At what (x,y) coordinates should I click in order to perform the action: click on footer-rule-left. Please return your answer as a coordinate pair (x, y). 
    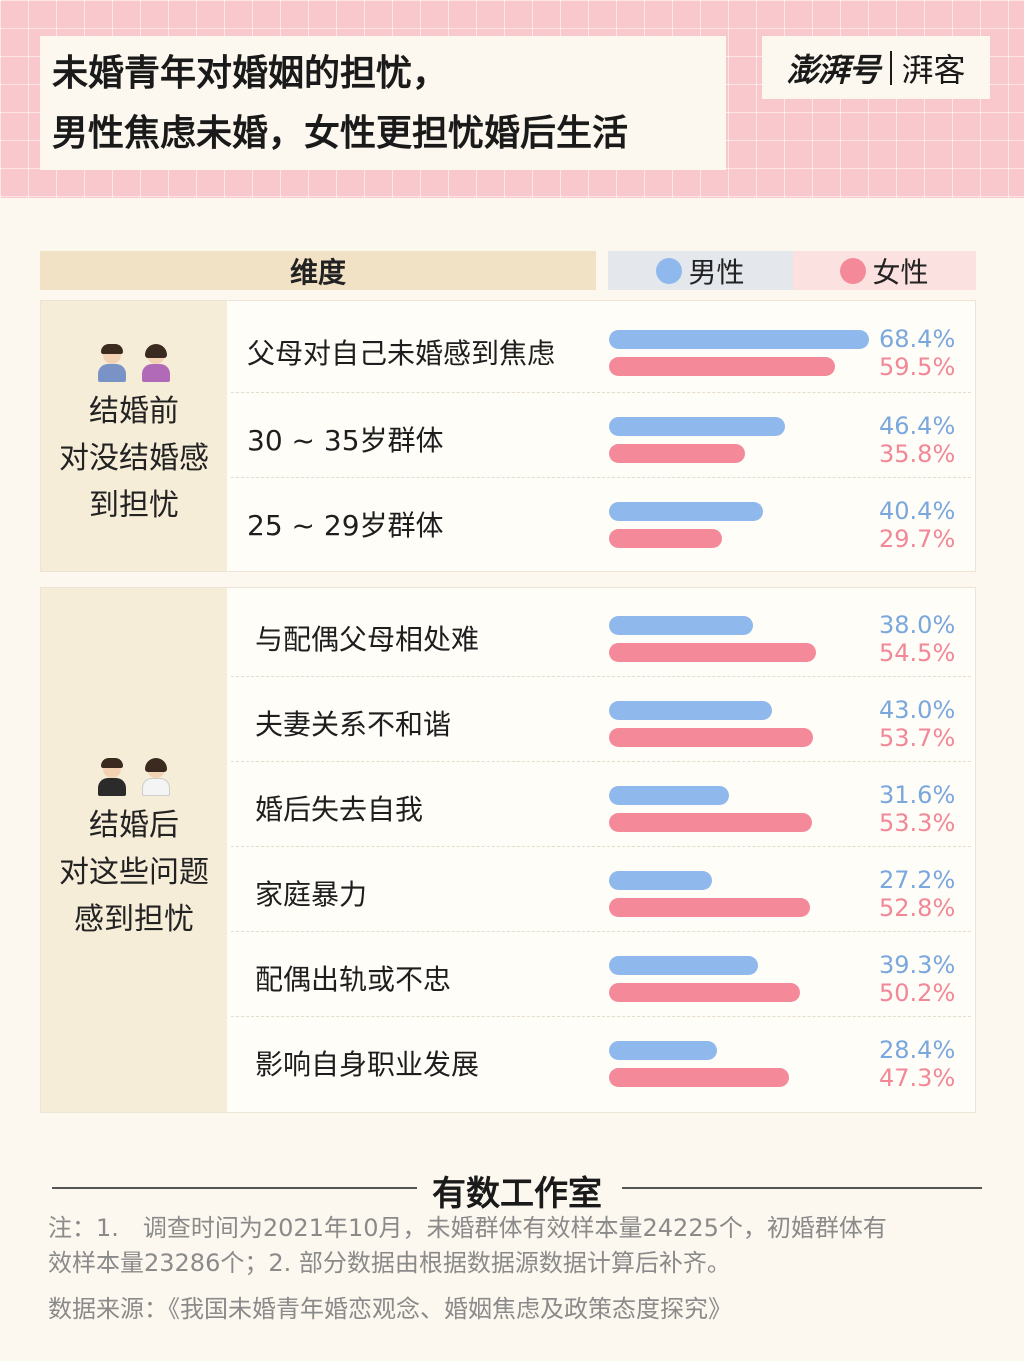
    Looking at the image, I should click on (234, 1188).